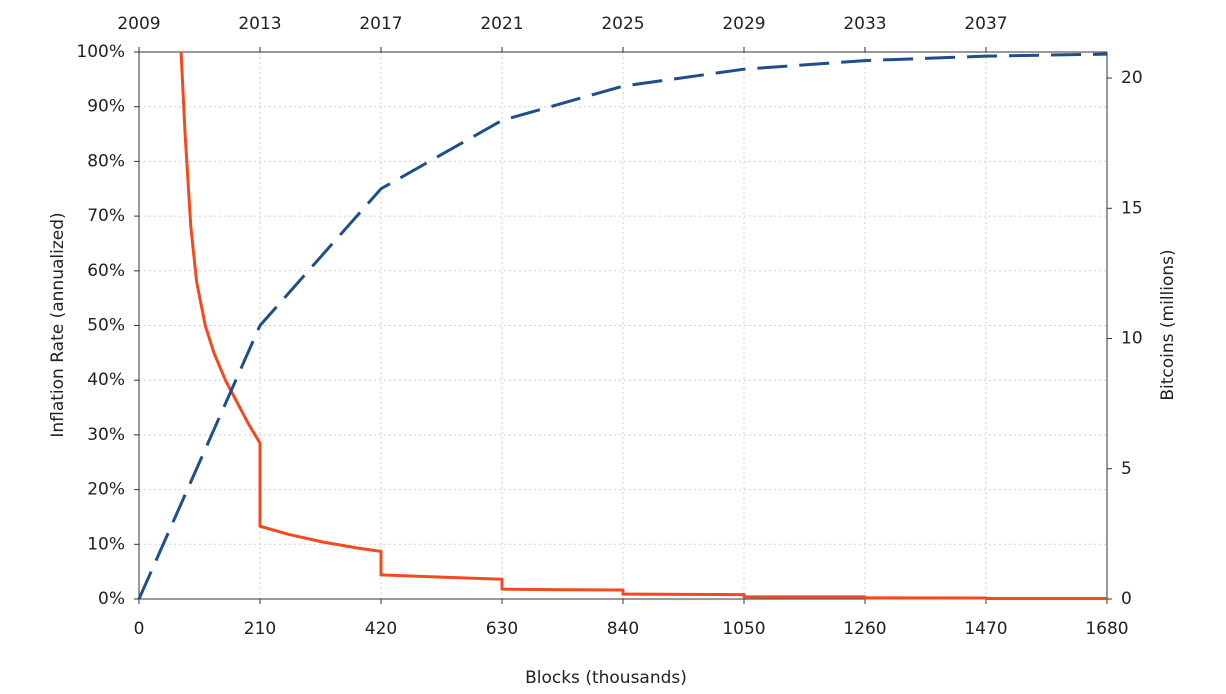  Describe the element at coordinates (380, 24) in the screenshot. I see `x2-tick-label: 2017` at that location.